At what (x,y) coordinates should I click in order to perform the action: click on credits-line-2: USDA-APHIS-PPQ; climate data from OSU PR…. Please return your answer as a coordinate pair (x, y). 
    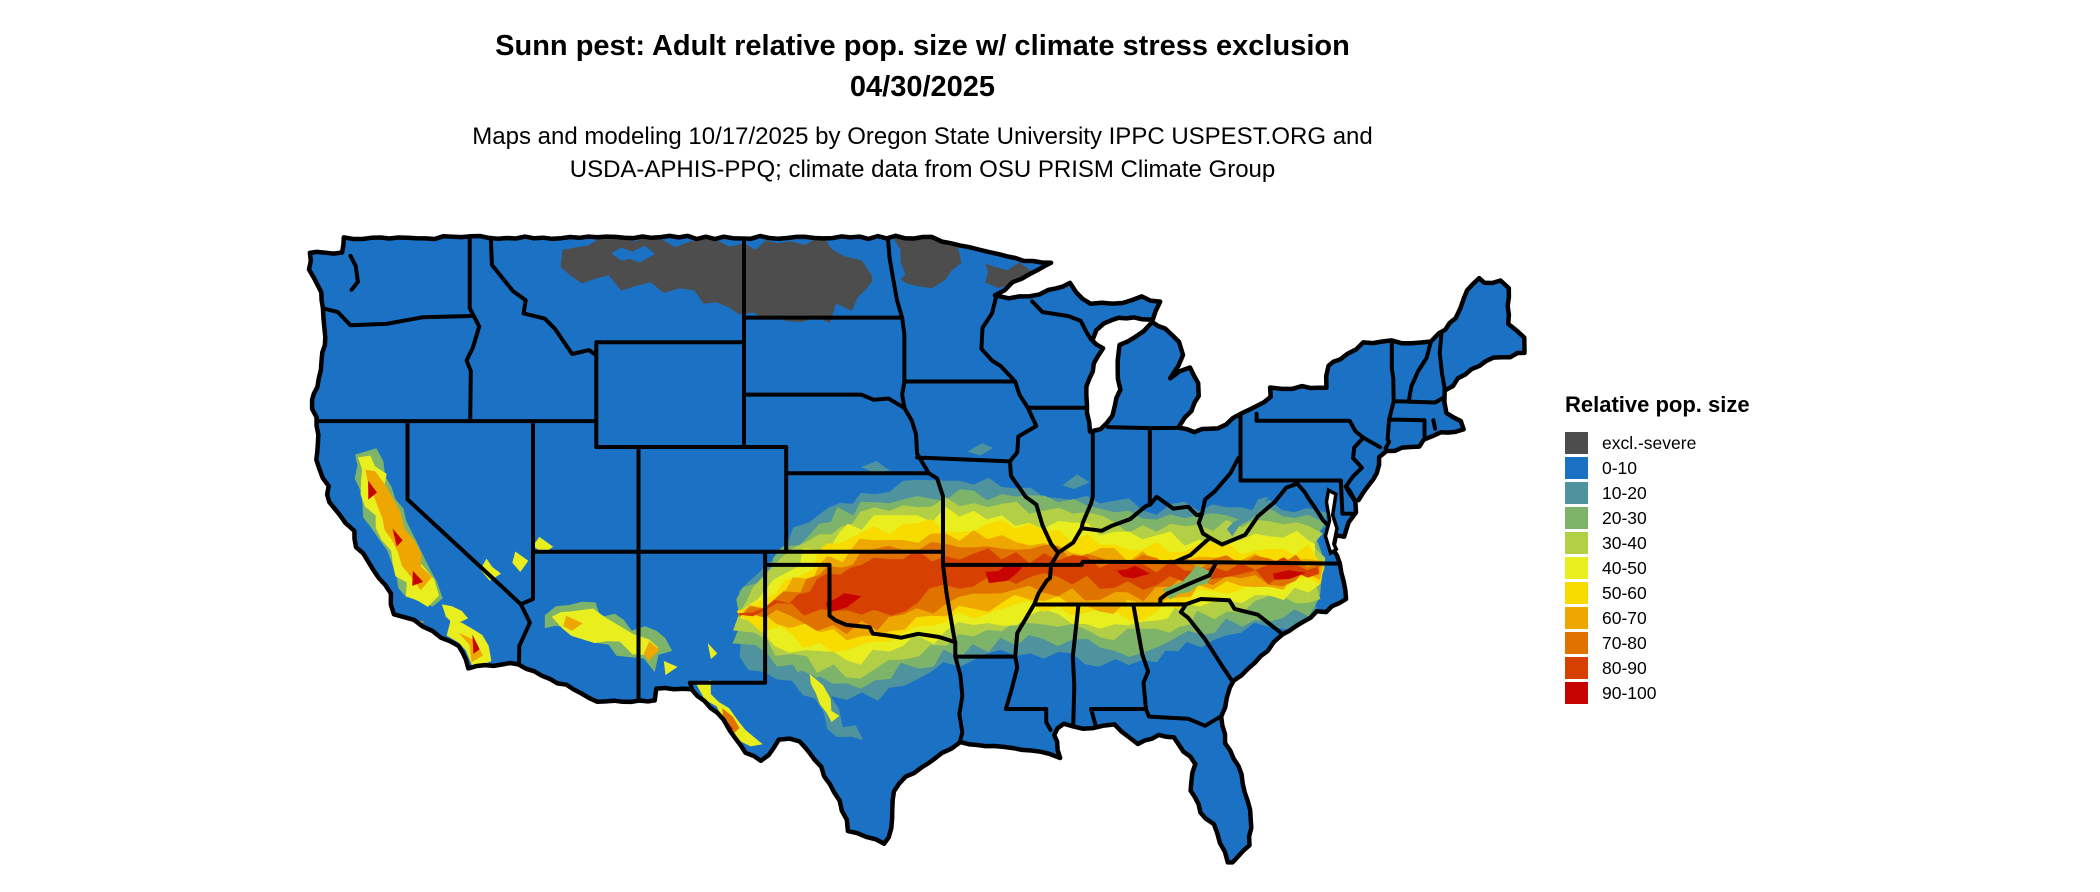
    Looking at the image, I should click on (922, 169).